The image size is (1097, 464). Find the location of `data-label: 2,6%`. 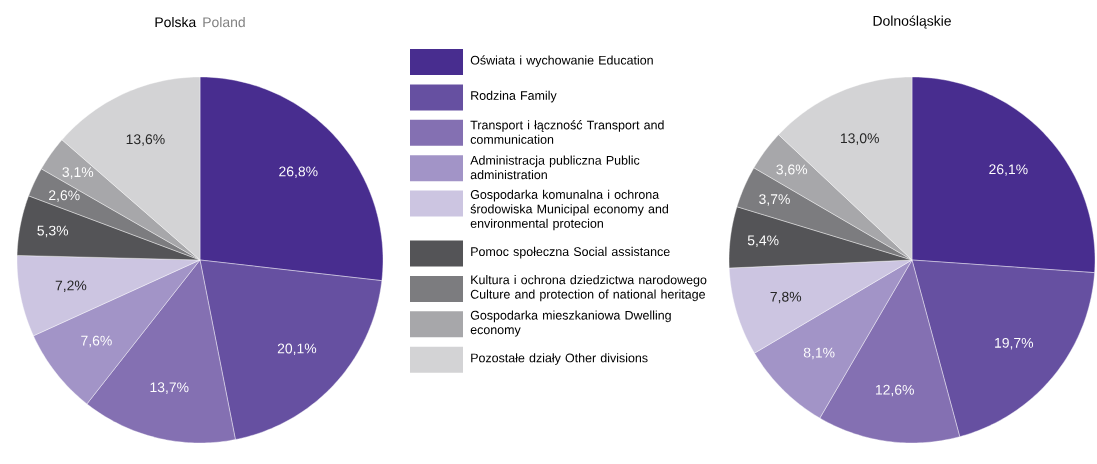

data-label: 2,6% is located at coordinates (64, 196).